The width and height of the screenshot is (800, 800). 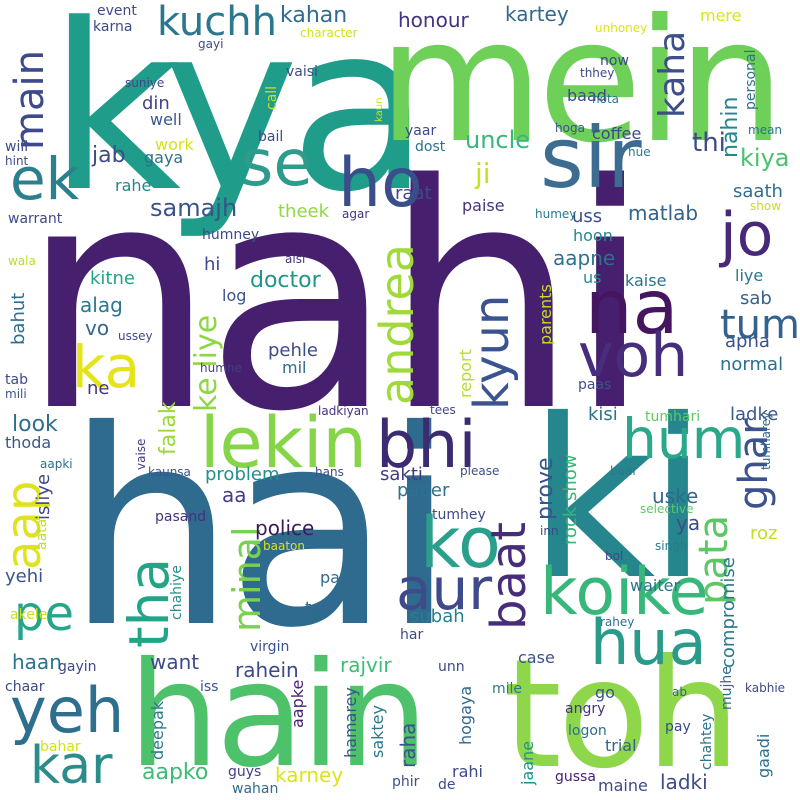 What do you see at coordinates (270, 647) in the screenshot?
I see `word-virgin: virgin` at bounding box center [270, 647].